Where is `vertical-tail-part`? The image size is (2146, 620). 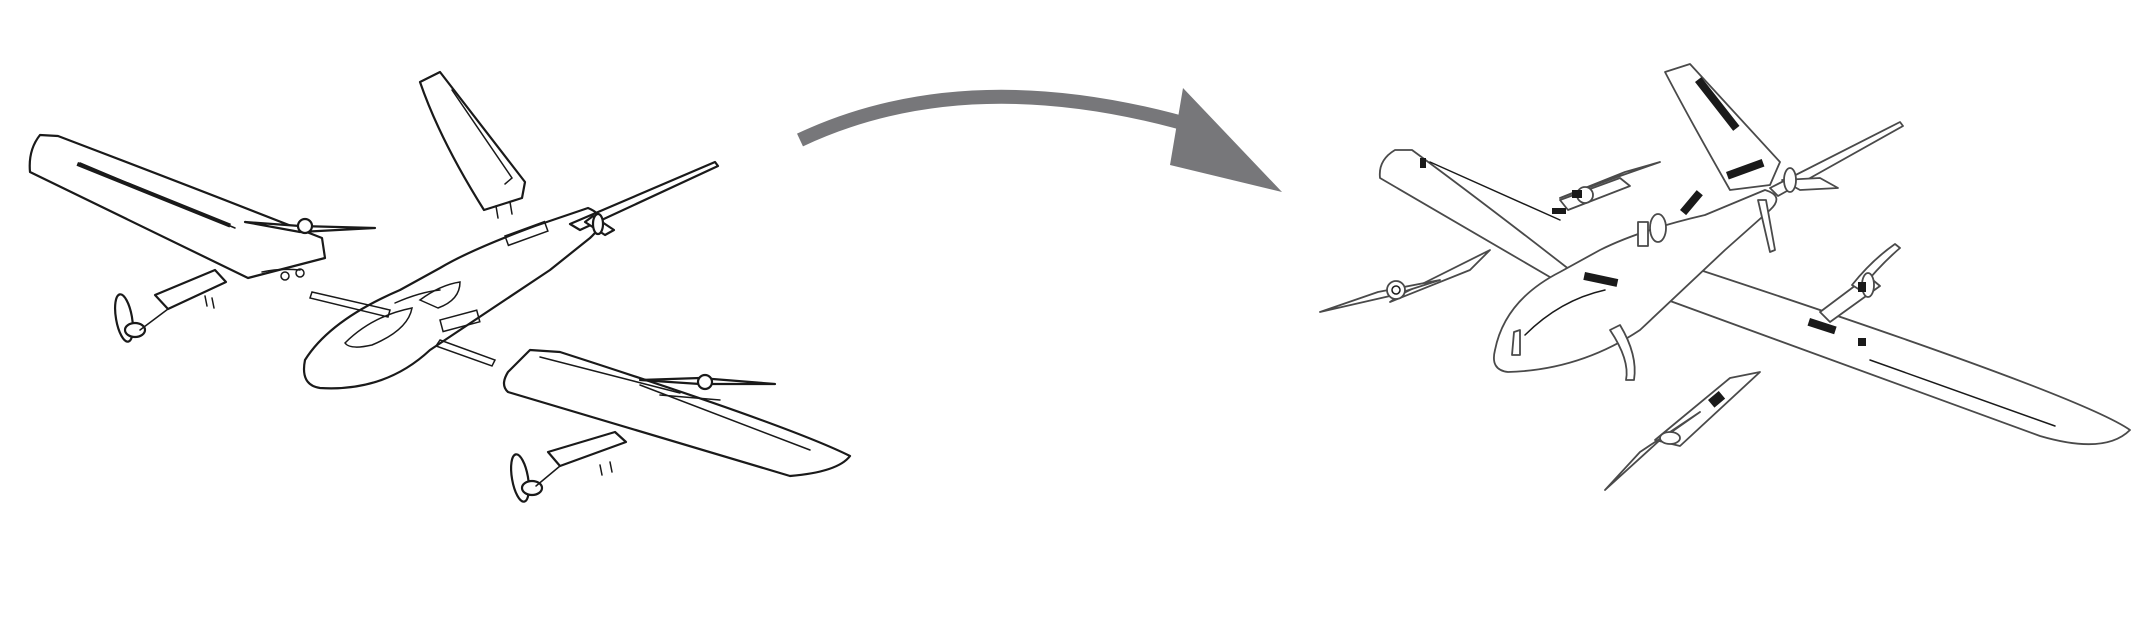 vertical-tail-part is located at coordinates (472, 144).